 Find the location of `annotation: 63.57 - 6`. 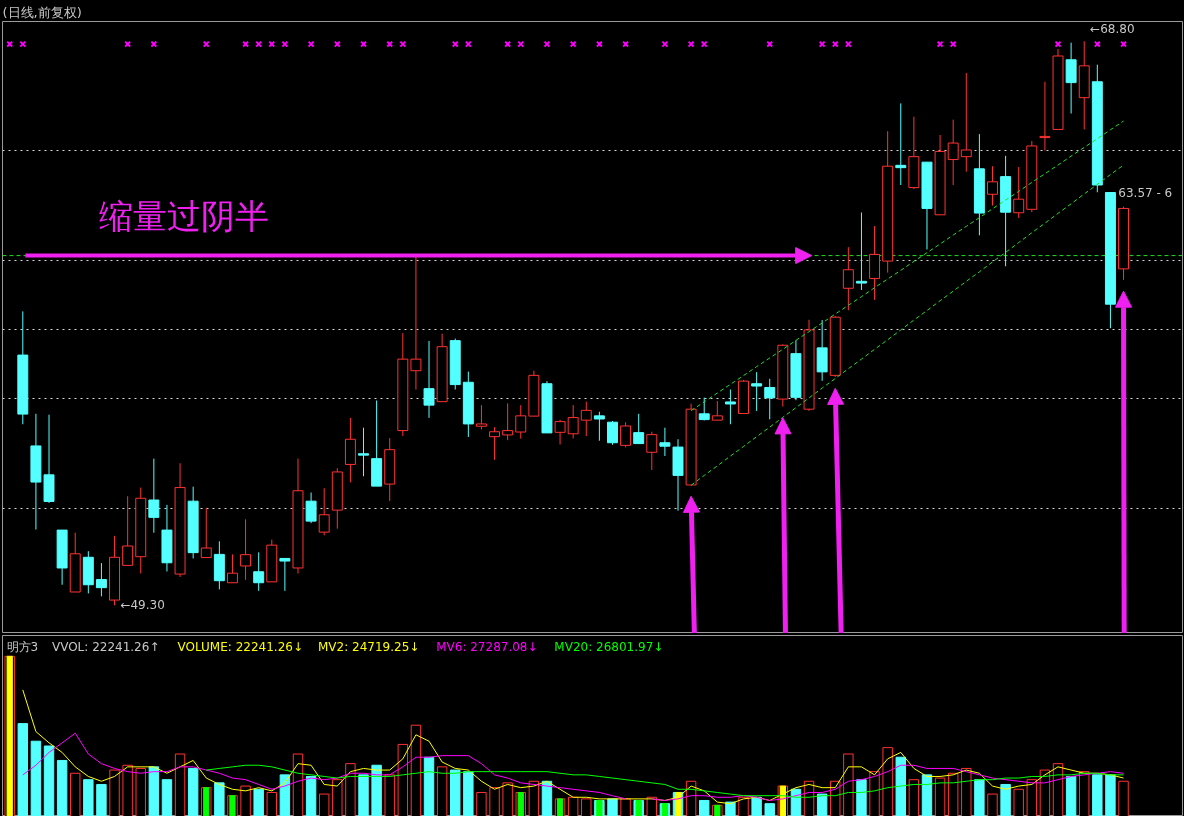

annotation: 63.57 - 6 is located at coordinates (1145, 192).